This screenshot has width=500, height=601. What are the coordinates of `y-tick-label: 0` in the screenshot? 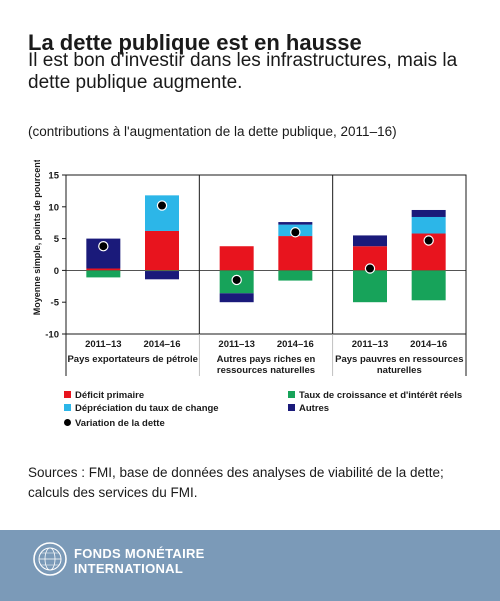 It's located at (56, 271).